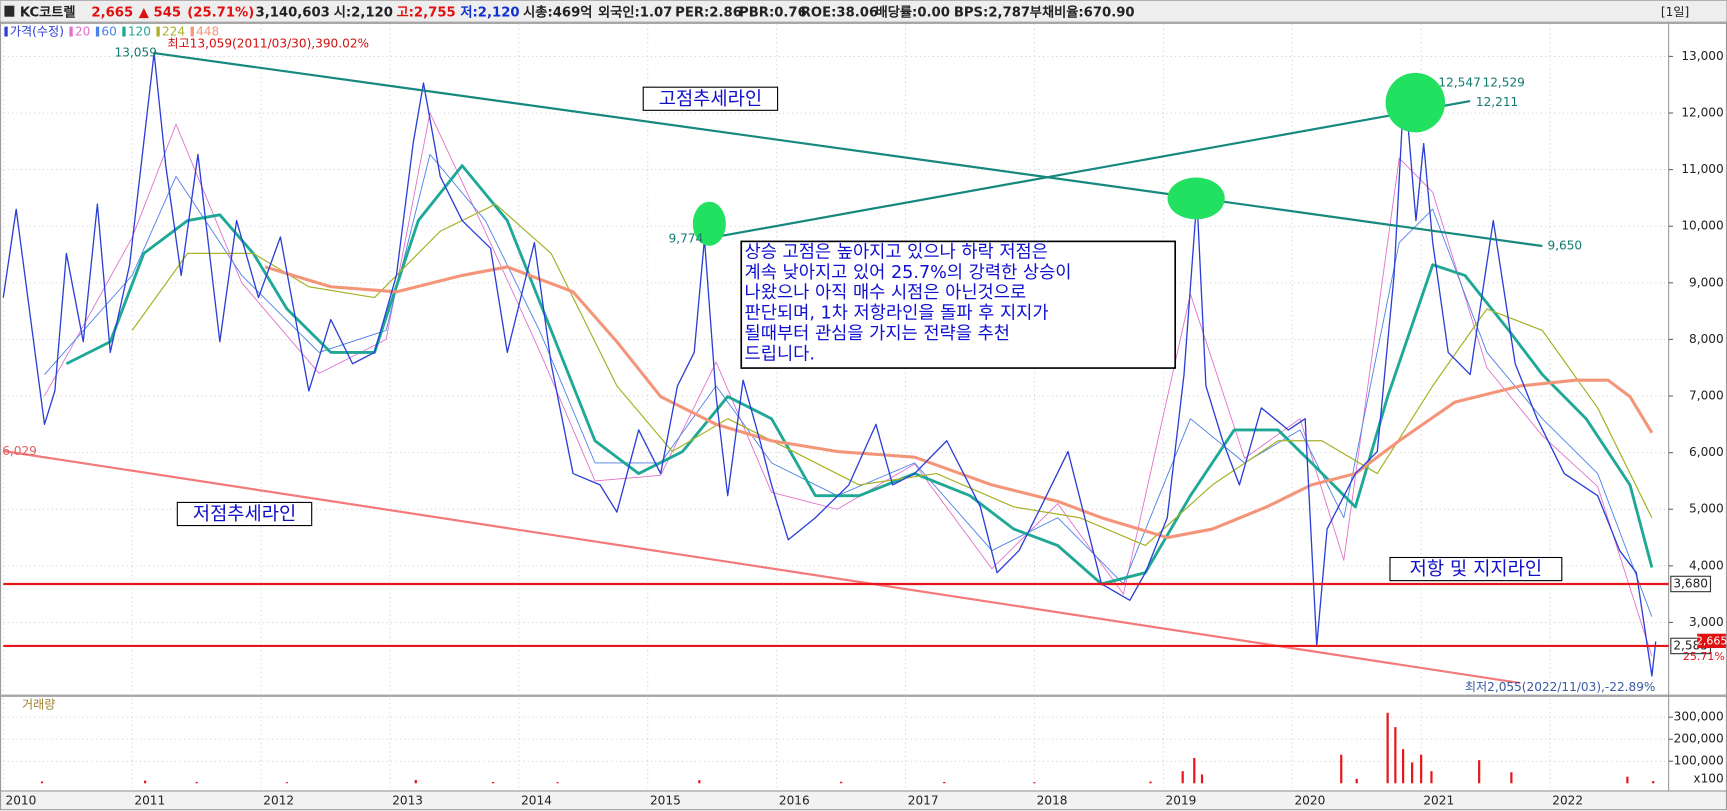  What do you see at coordinates (896, 252) in the screenshot?
I see `comment-line: 상승 고점은 높아지고 있으나 하락 저점은` at bounding box center [896, 252].